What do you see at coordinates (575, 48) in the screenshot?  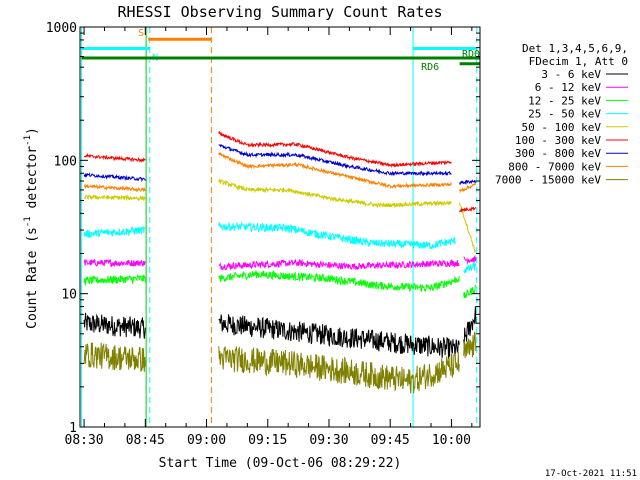 I see `legend-header-0: Det 1,3,4,5,6,9,` at bounding box center [575, 48].